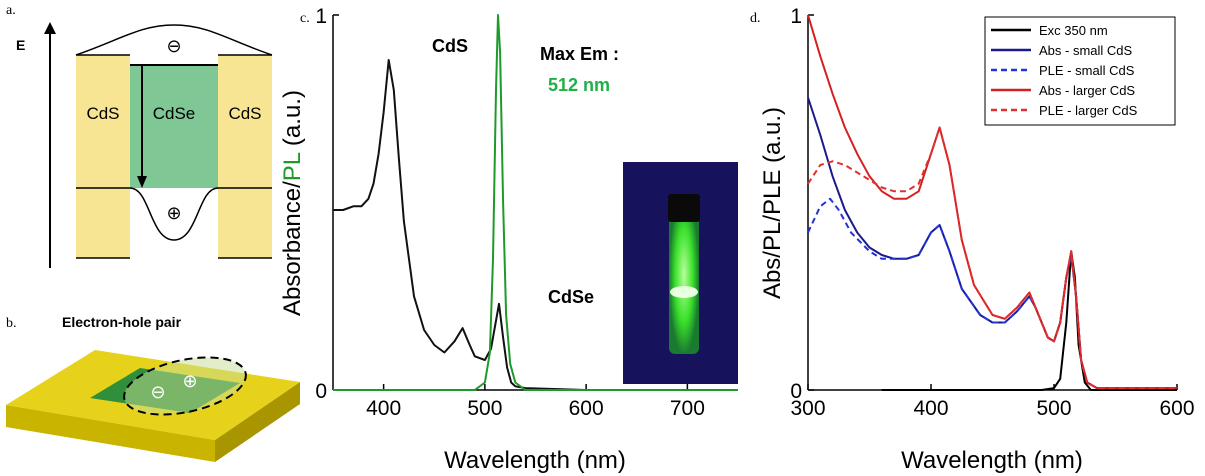 This screenshot has height=476, width=1205. Describe the element at coordinates (292, 166) in the screenshot. I see `y-label-part: PL` at that location.